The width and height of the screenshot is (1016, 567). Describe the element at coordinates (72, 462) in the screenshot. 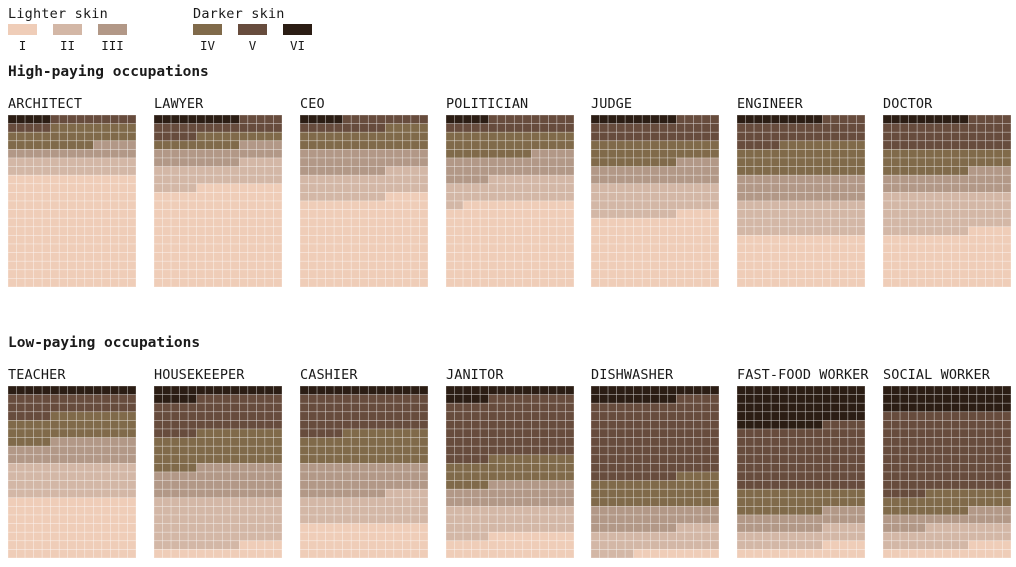

I see `occupation-teacher: TEACHER` at that location.